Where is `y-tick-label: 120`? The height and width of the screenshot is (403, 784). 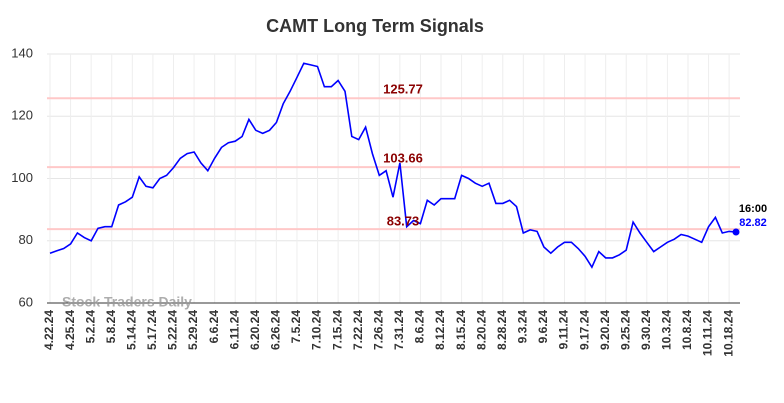 y-tick-label: 120 is located at coordinates (22, 115).